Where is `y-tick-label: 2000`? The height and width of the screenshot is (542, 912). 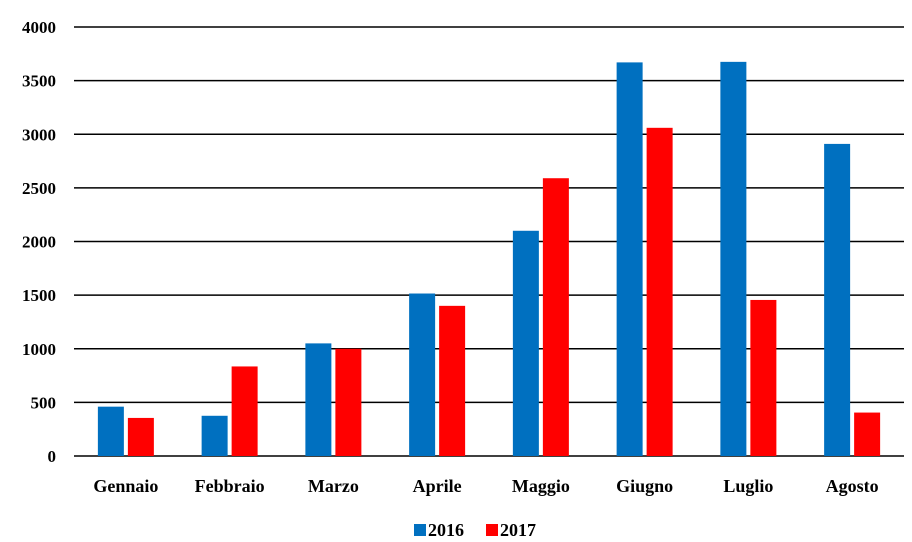
y-tick-label: 2000 is located at coordinates (39, 242).